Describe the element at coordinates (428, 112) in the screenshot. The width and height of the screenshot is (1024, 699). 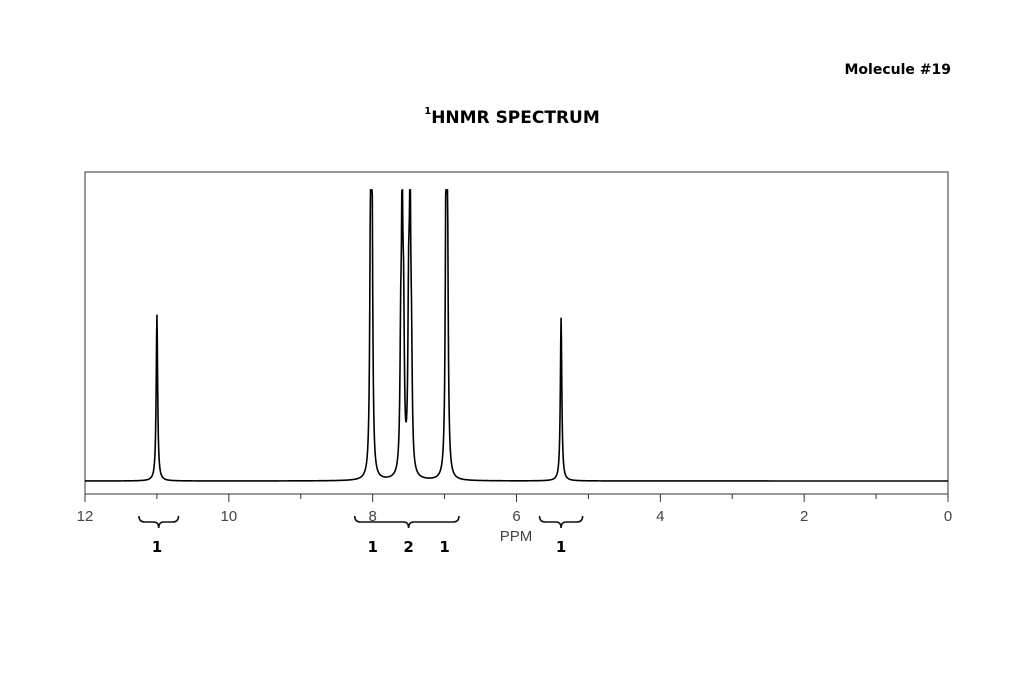
I see `title-superscript: 1` at that location.